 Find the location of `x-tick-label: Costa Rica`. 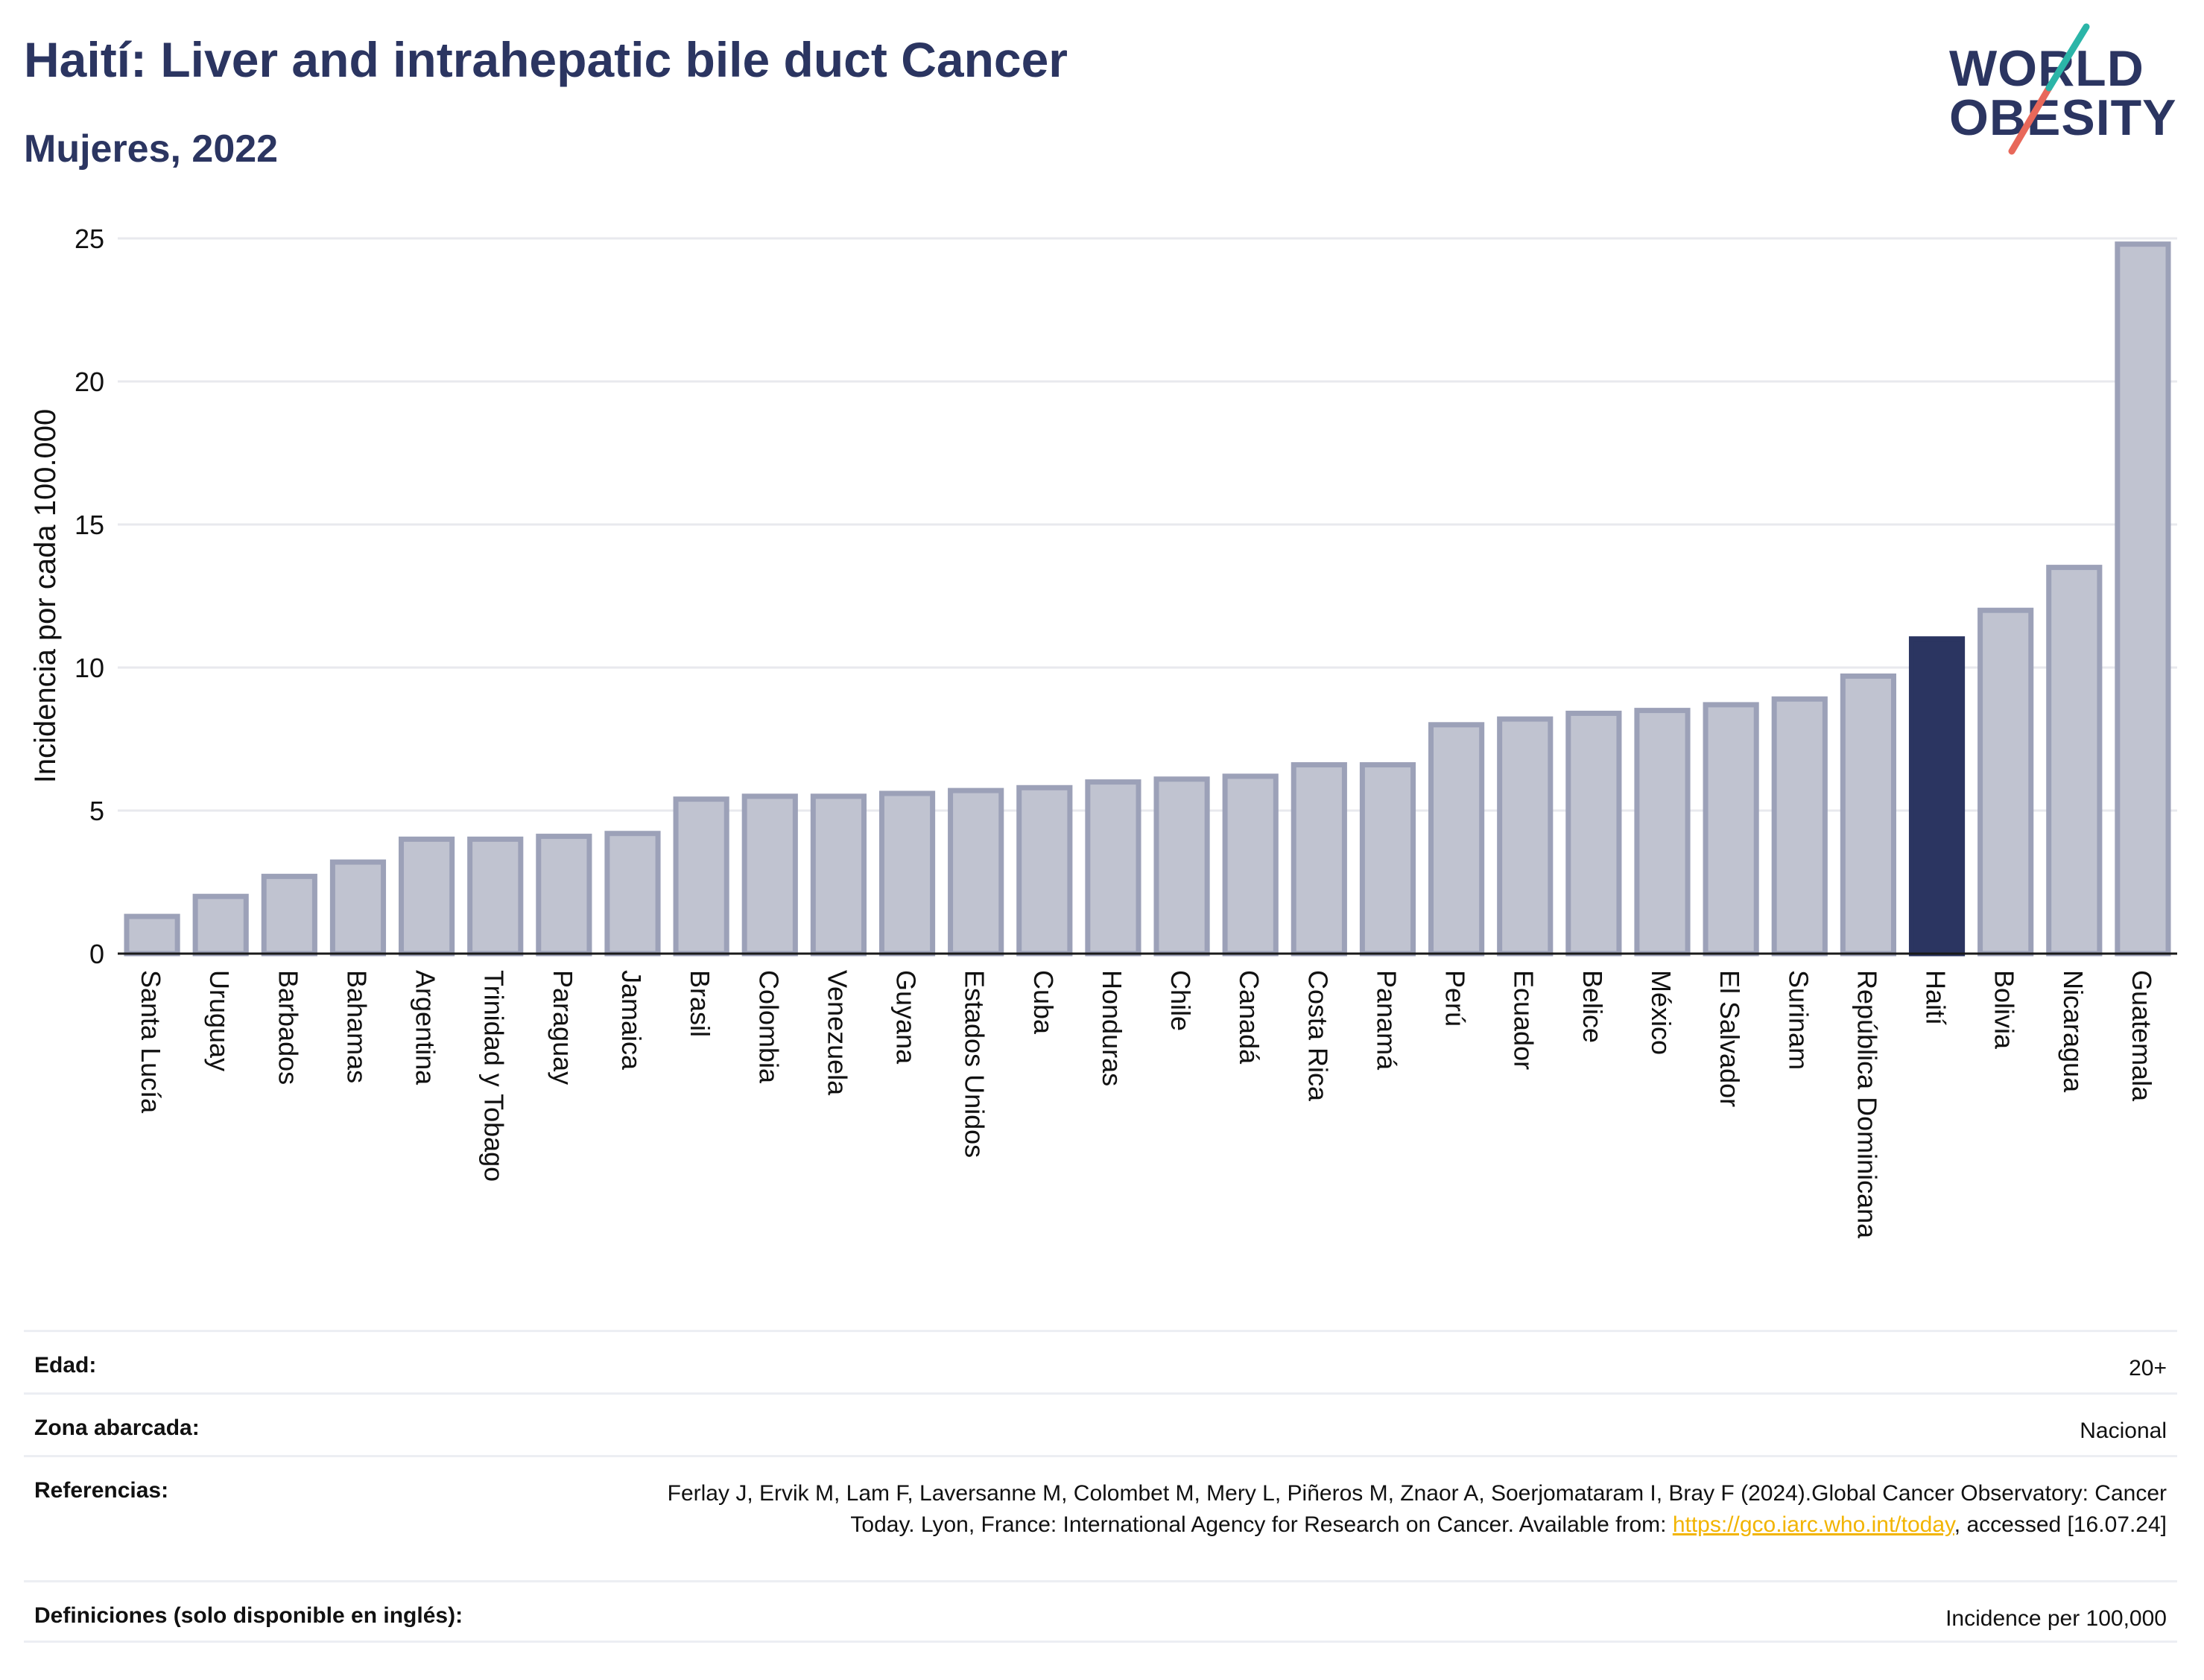

x-tick-label: Costa Rica is located at coordinates (1317, 1036).